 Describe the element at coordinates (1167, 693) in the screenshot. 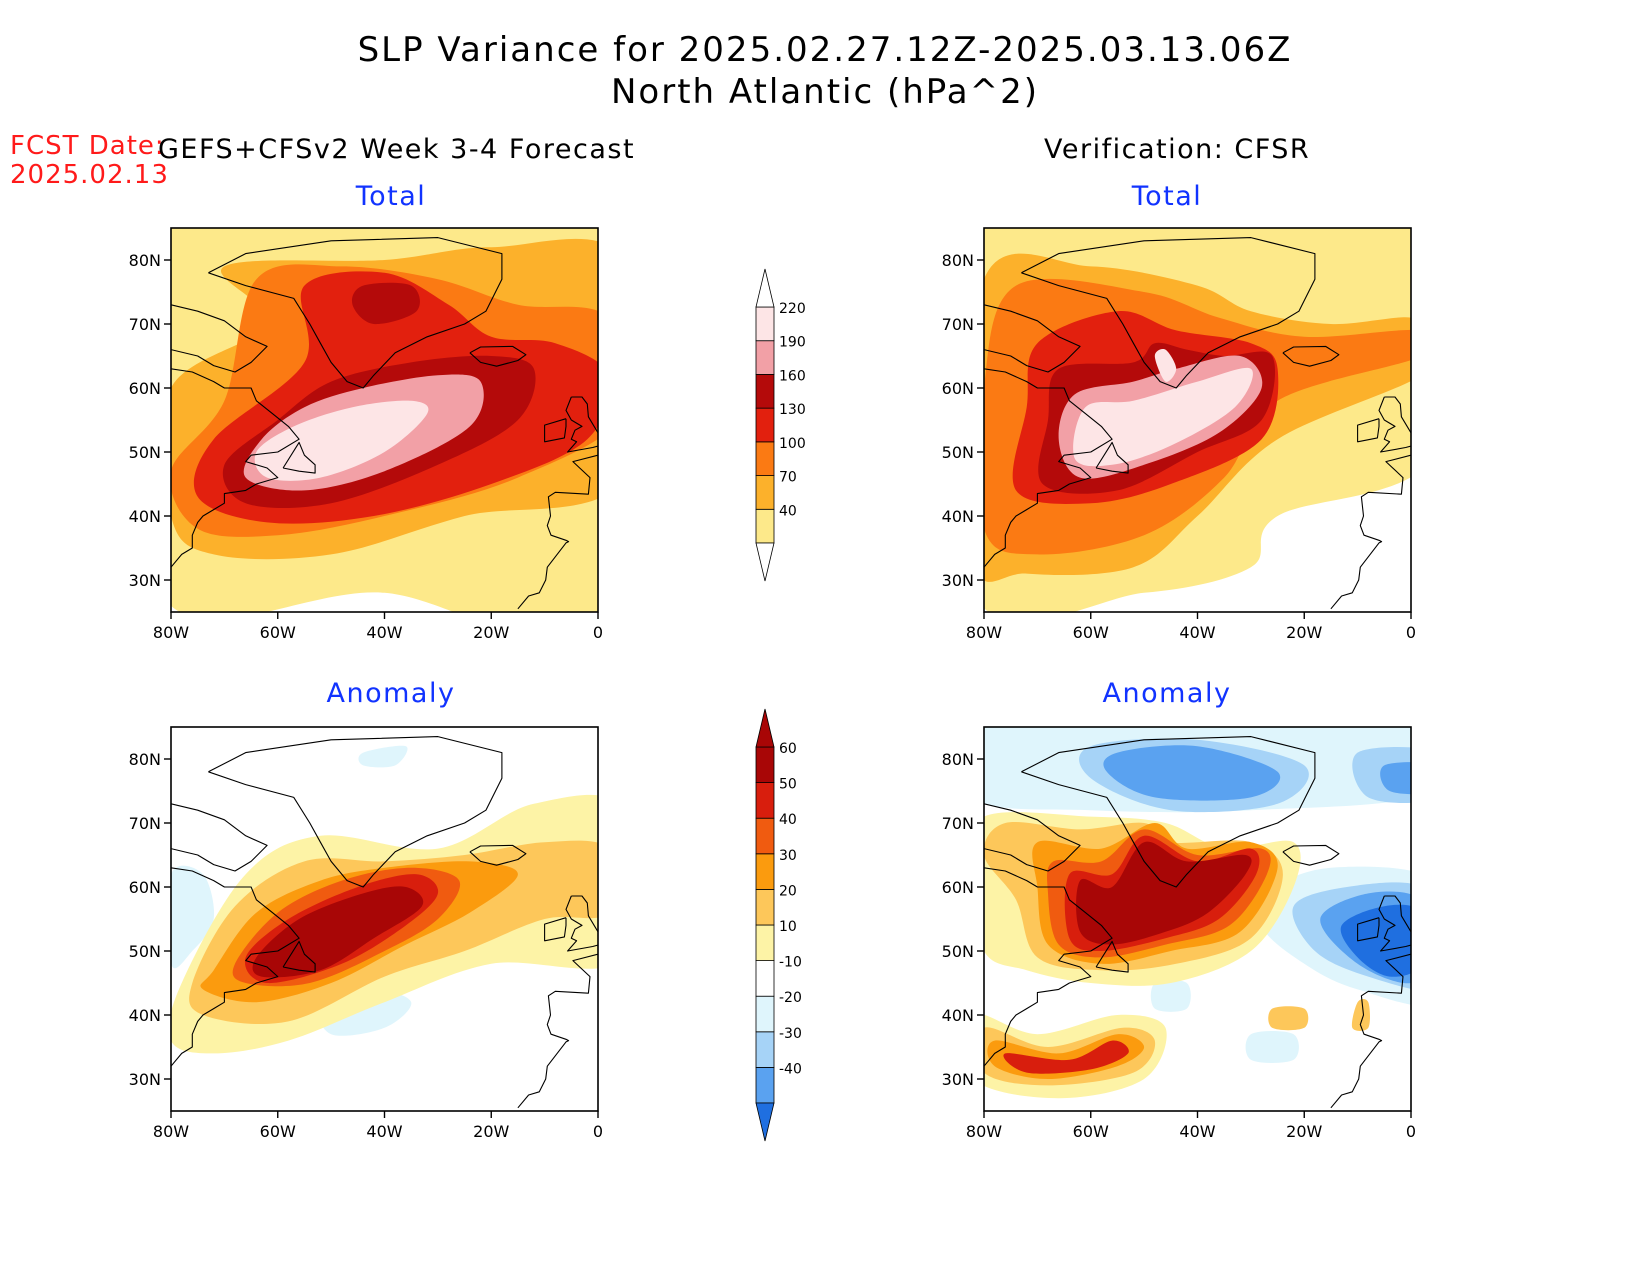

I see `verification-anomaly-label: Anomaly` at that location.